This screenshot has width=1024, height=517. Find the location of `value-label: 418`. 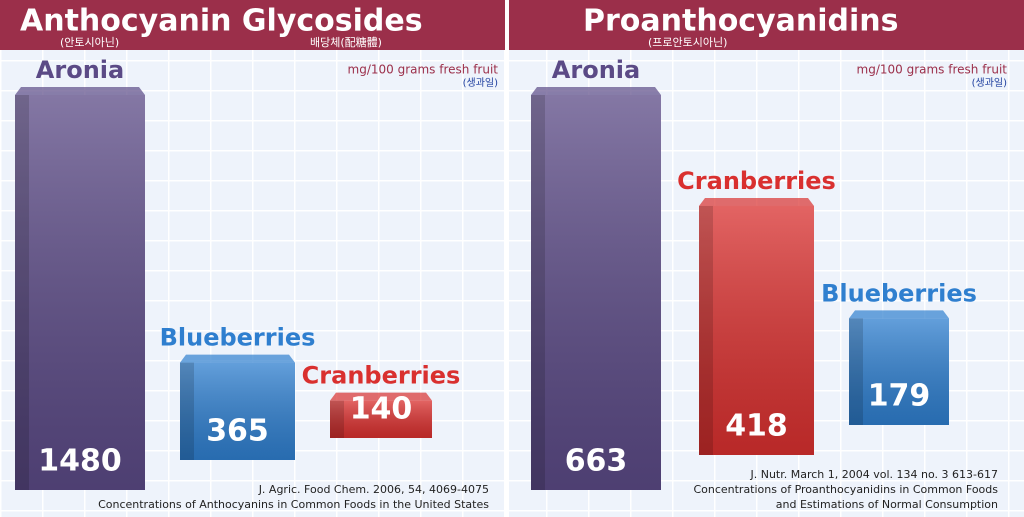

value-label: 418 is located at coordinates (756, 426).